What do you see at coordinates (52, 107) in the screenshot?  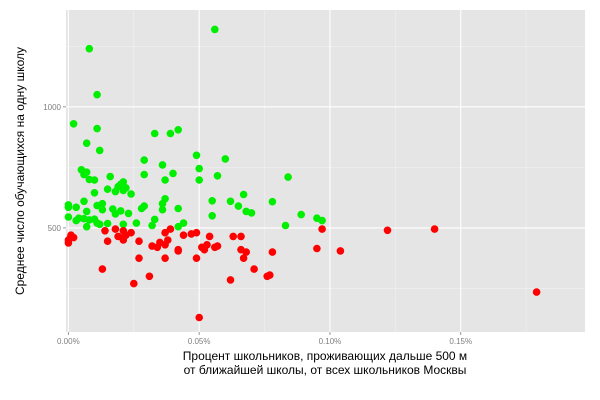 I see `y-tick-label: 1000` at bounding box center [52, 107].